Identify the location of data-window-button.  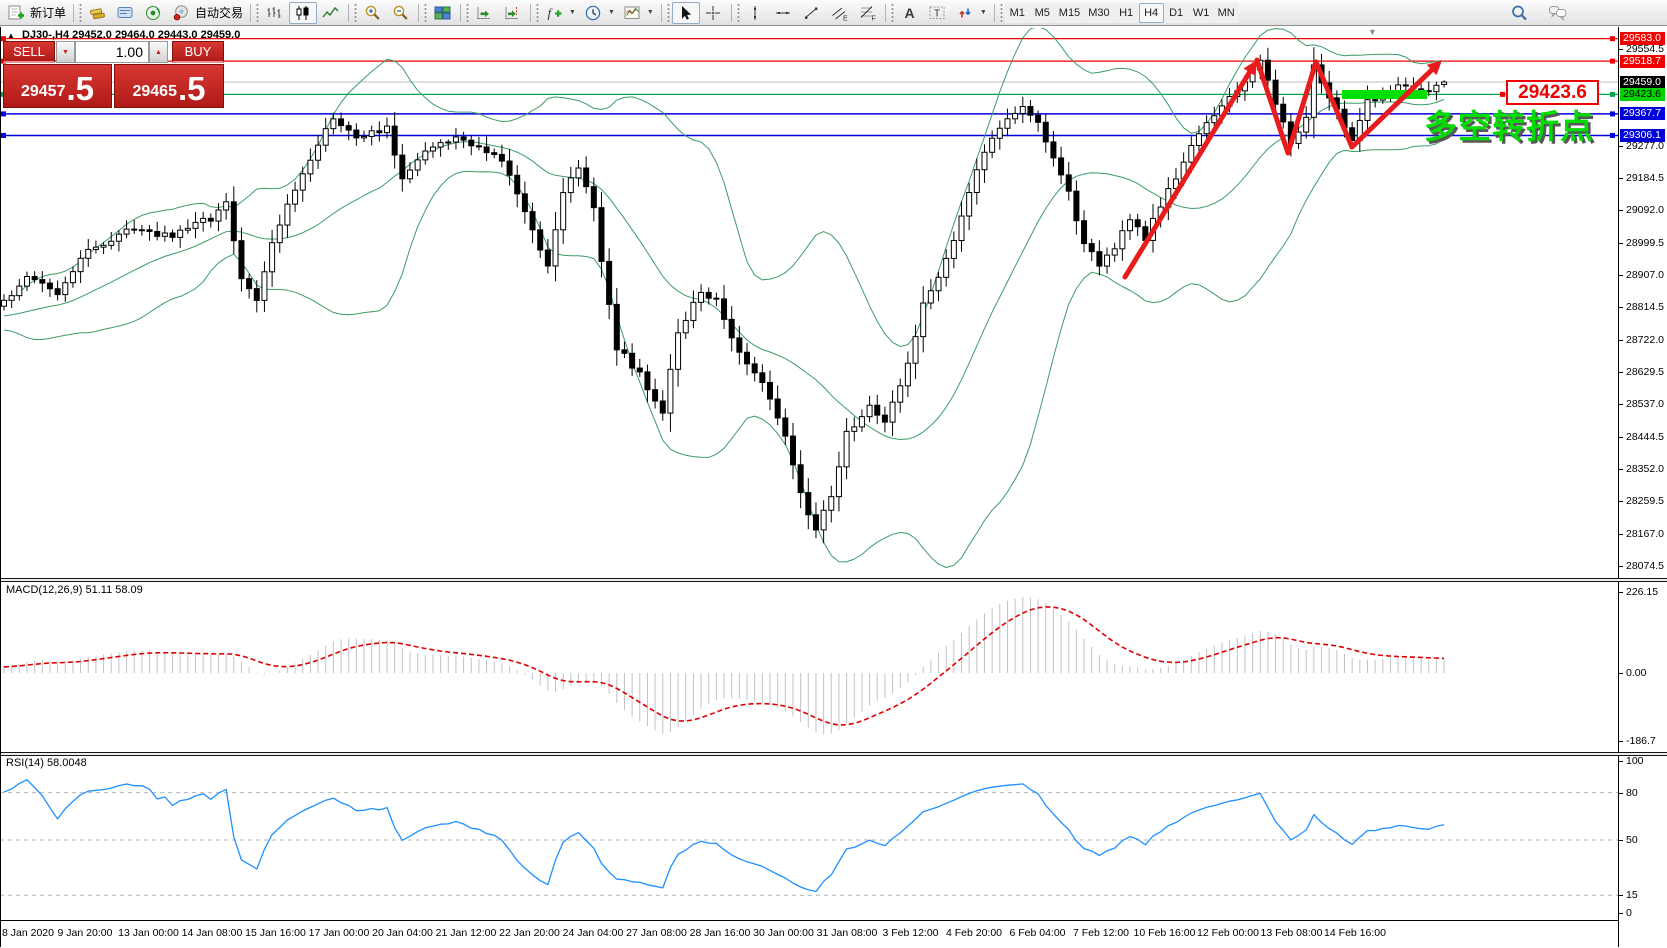
(126, 13).